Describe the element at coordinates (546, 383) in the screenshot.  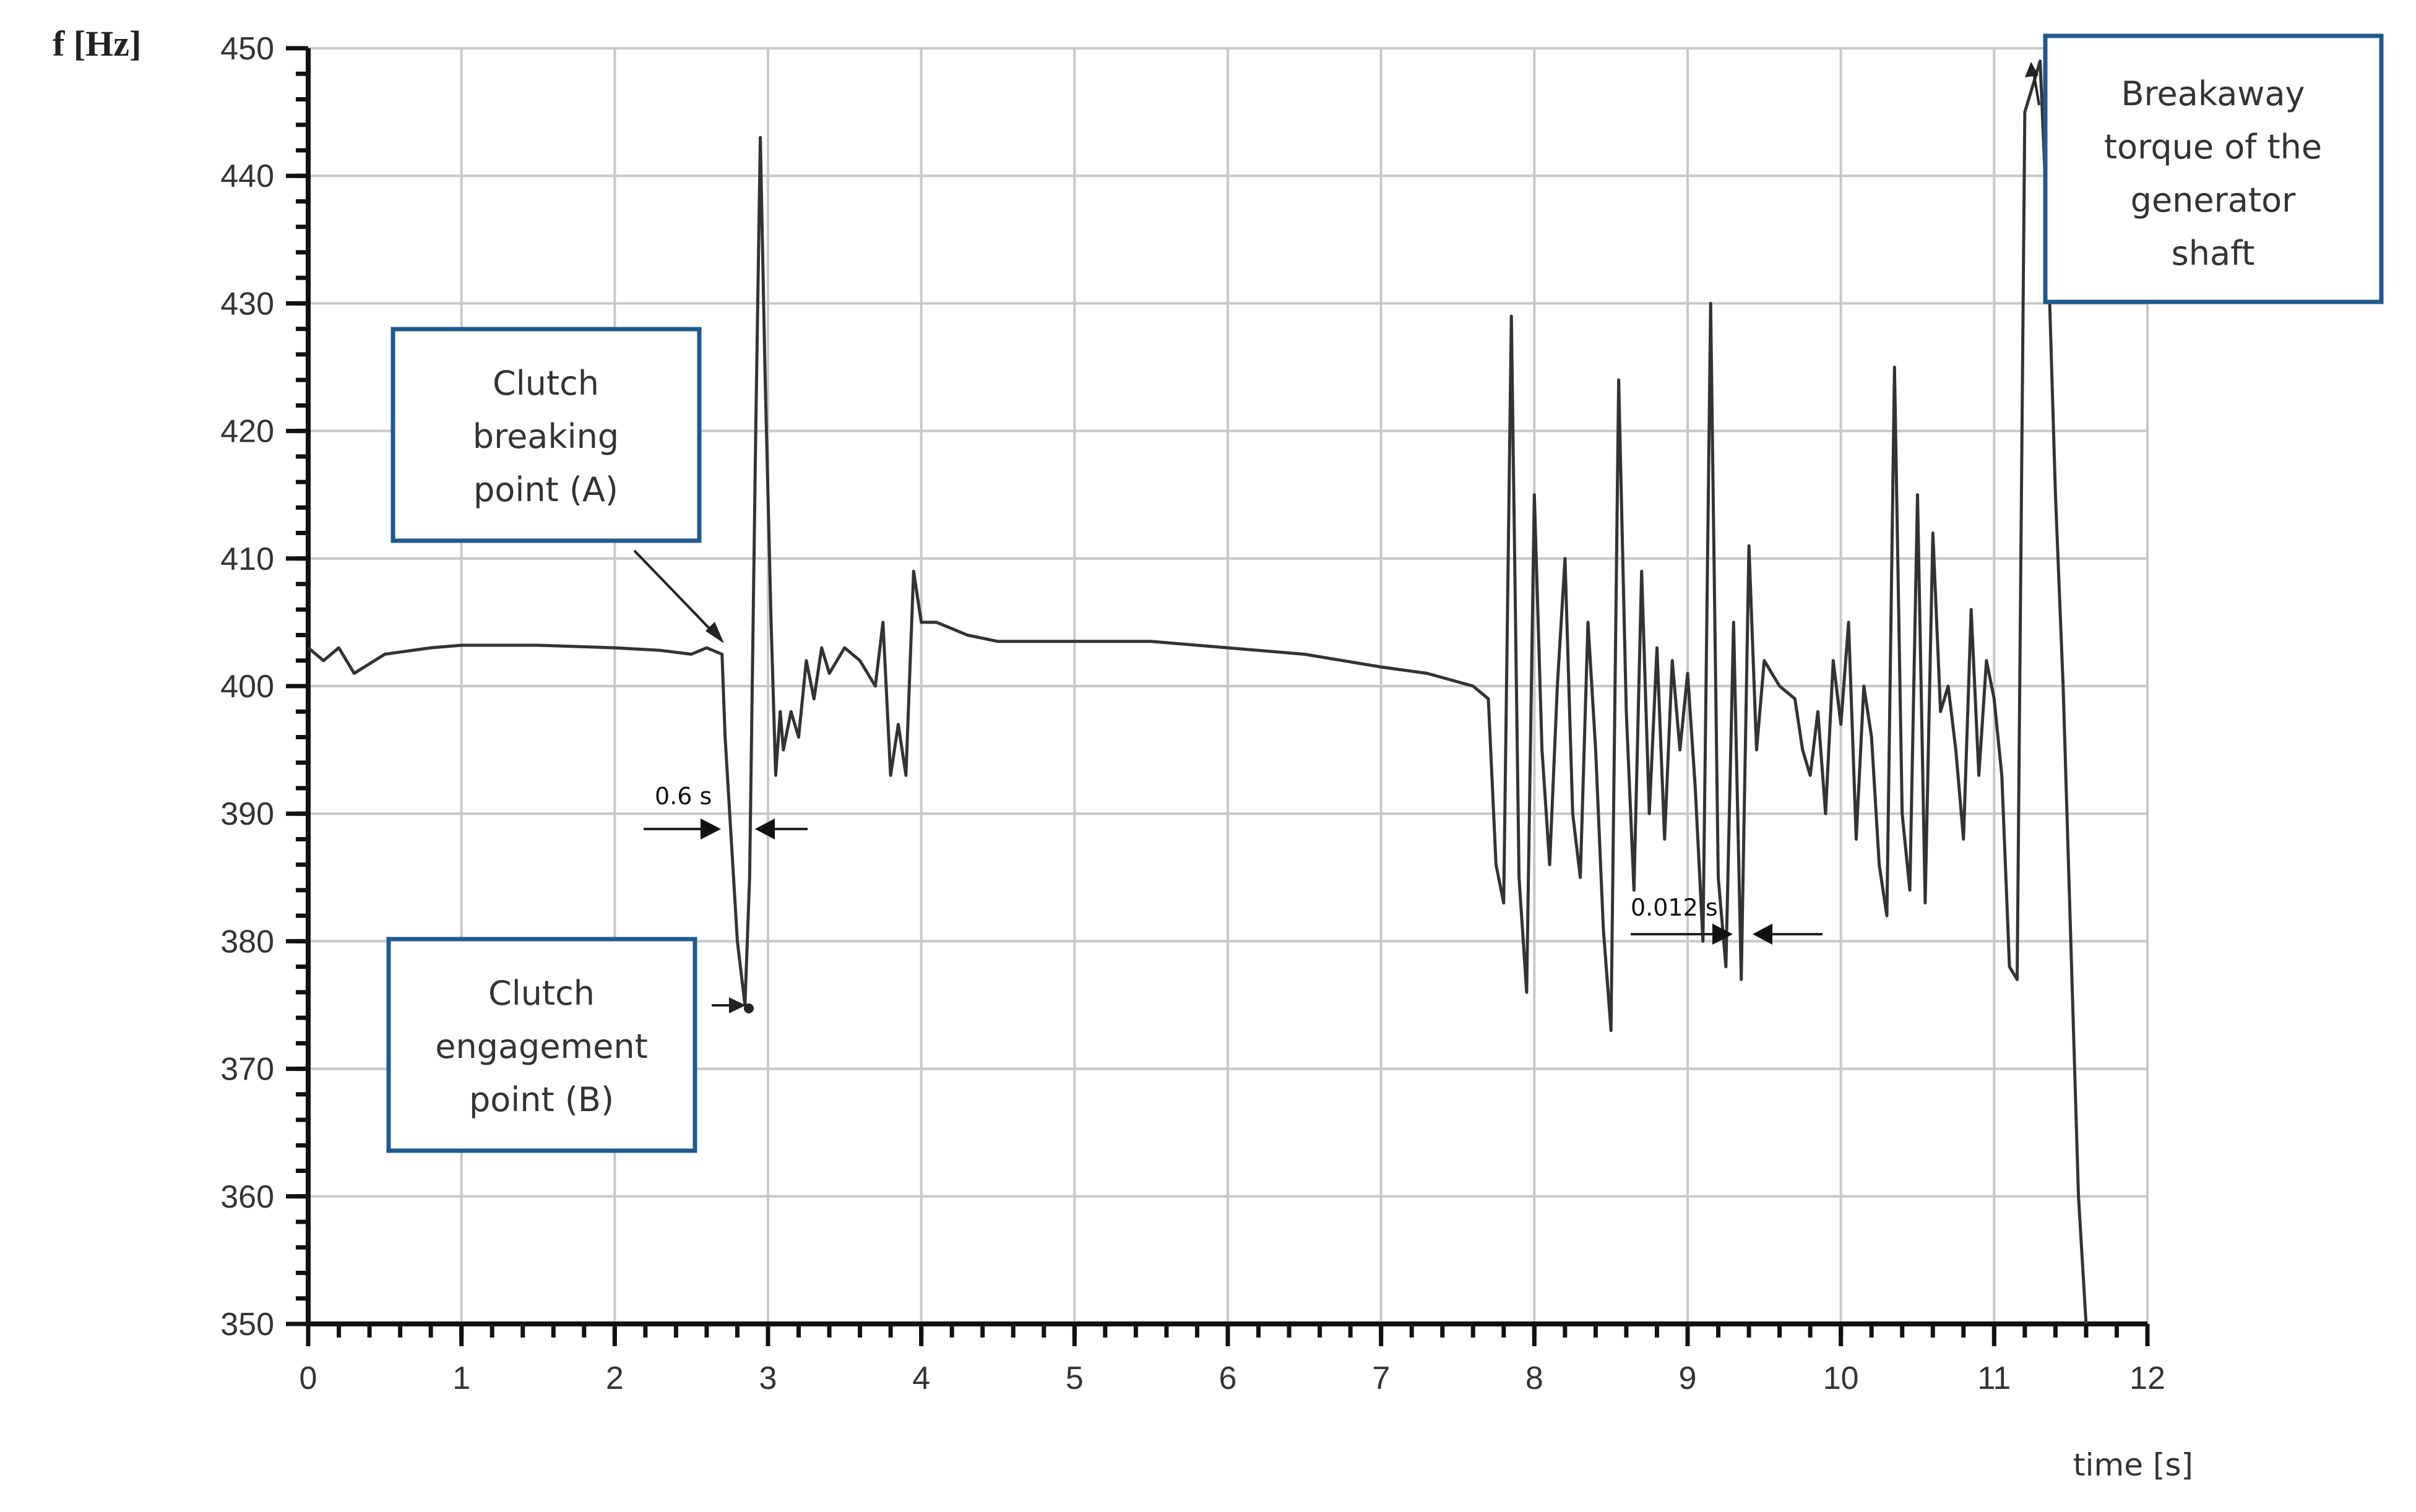
I see `callout-breaking-line-1: Clutch` at that location.